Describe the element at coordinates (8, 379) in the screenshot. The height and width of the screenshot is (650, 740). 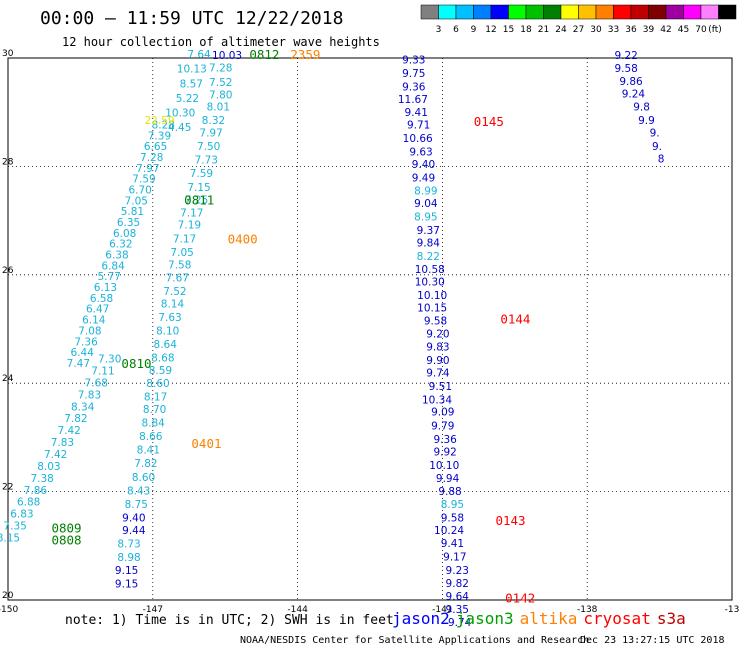
I see `lat-tick-label: 24` at that location.